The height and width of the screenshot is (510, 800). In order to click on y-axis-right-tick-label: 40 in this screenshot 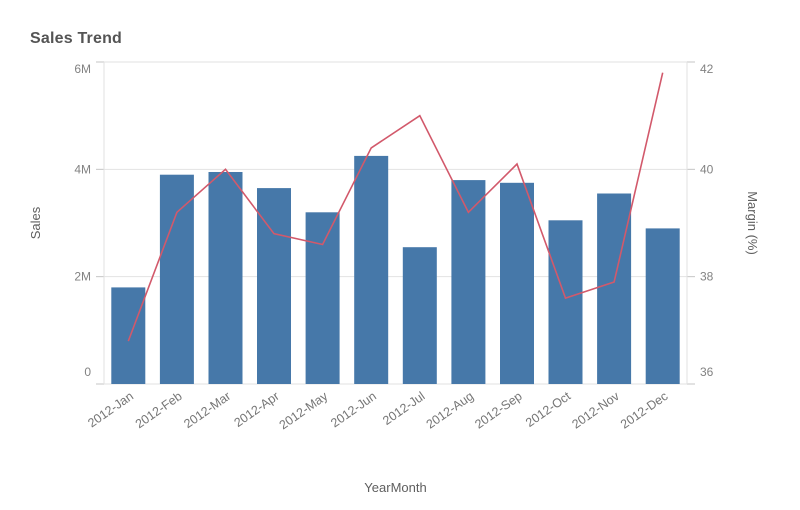, I will do `click(707, 169)`.